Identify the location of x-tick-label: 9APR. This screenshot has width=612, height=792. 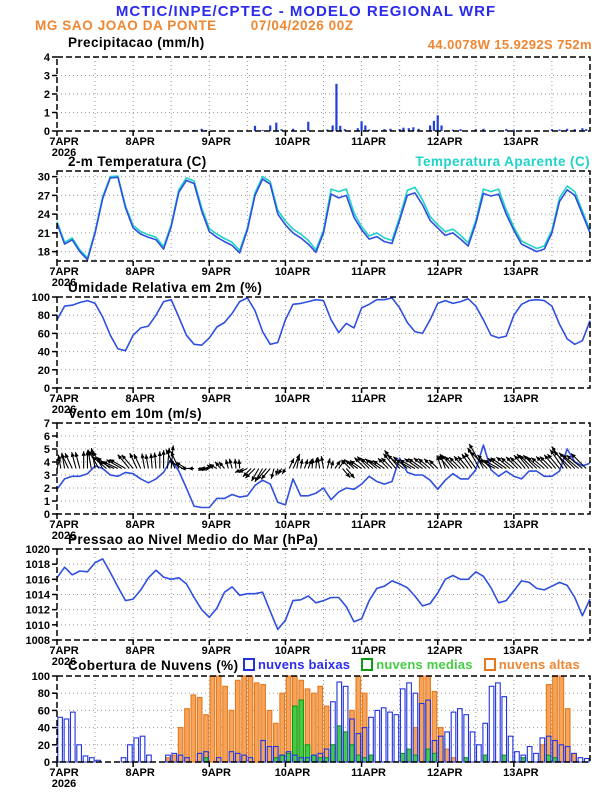
(216, 773).